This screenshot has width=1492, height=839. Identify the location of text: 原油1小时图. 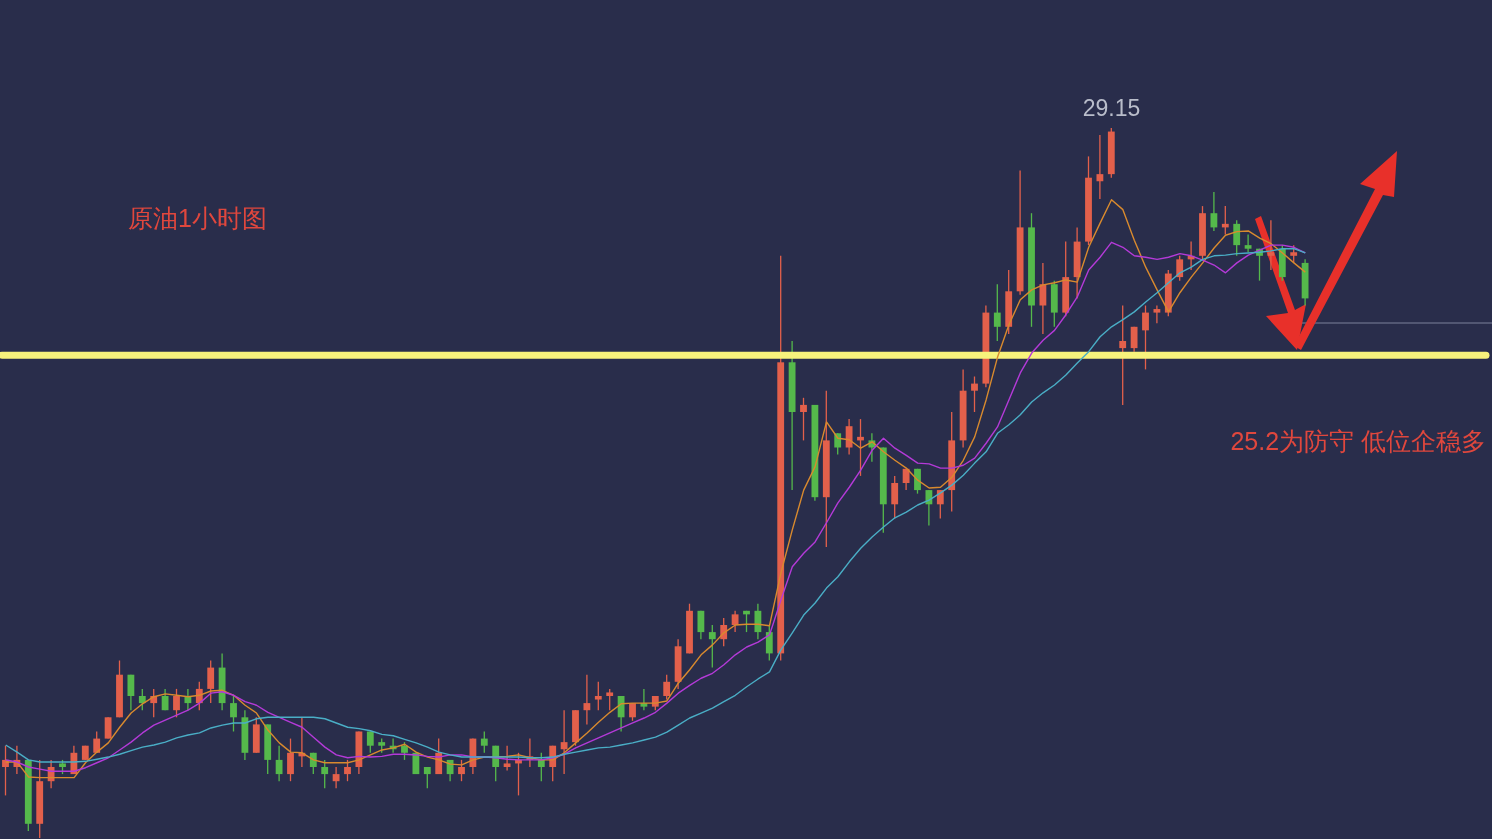
(197, 218).